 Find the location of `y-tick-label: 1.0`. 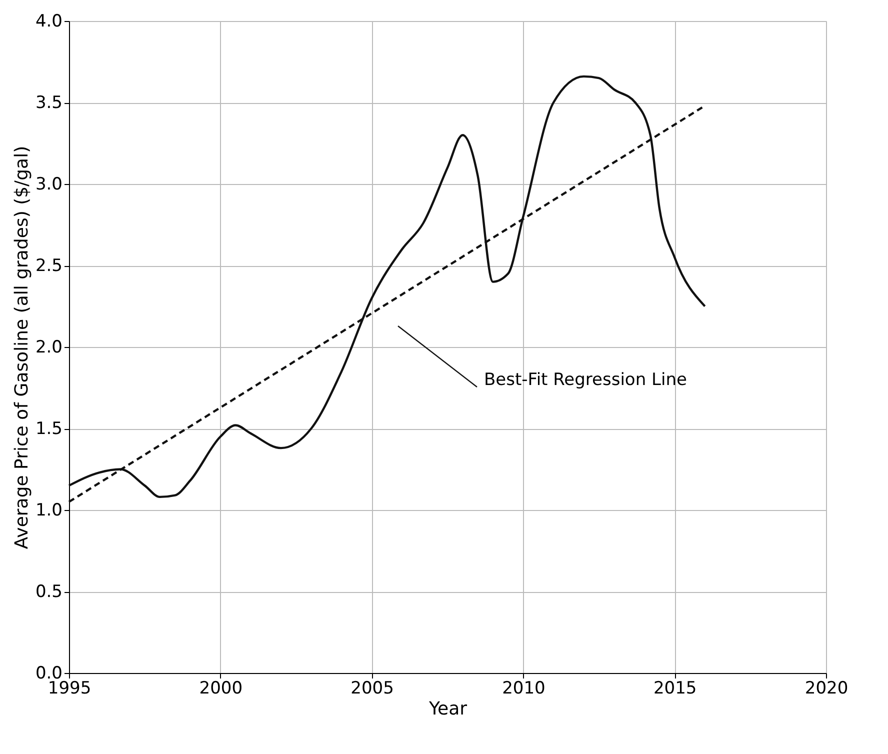

y-tick-label: 1.0 is located at coordinates (48, 510).